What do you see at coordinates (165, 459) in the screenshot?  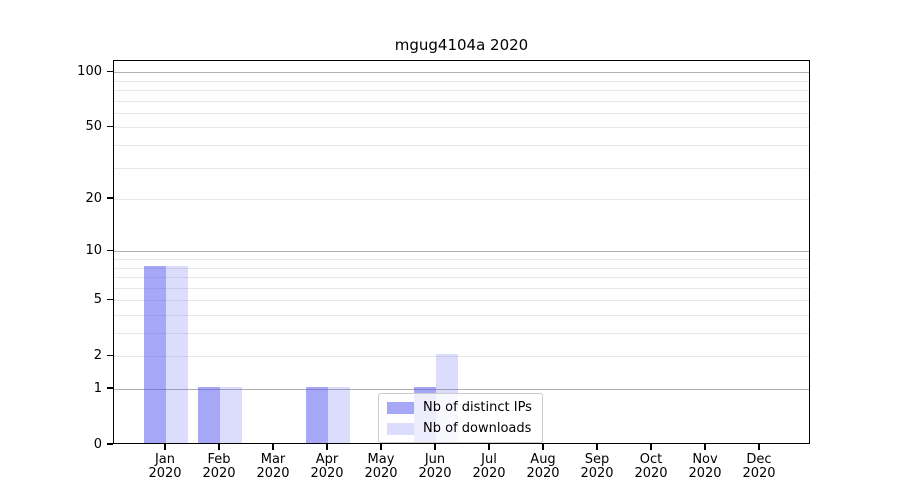 I see `x-tick-label-month: Jan` at bounding box center [165, 459].